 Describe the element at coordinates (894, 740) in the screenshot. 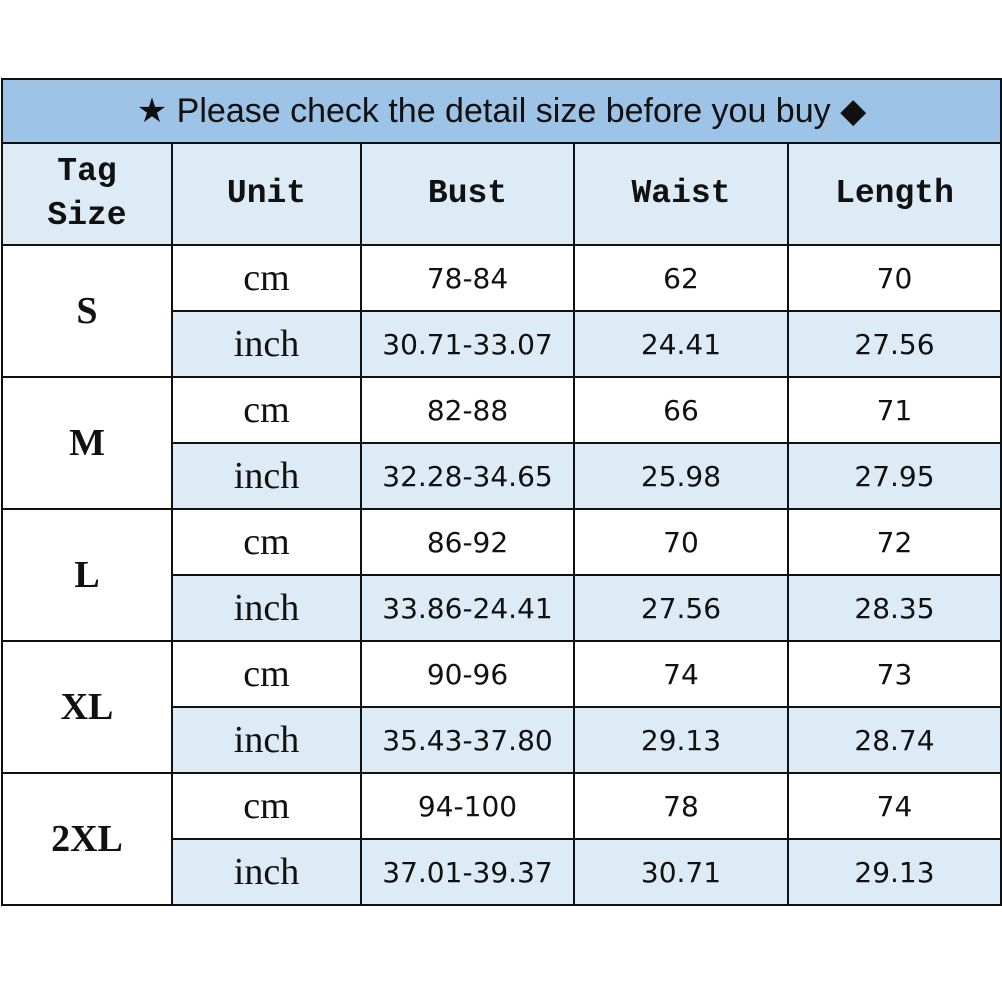

I see `length-cell: 28.74` at that location.